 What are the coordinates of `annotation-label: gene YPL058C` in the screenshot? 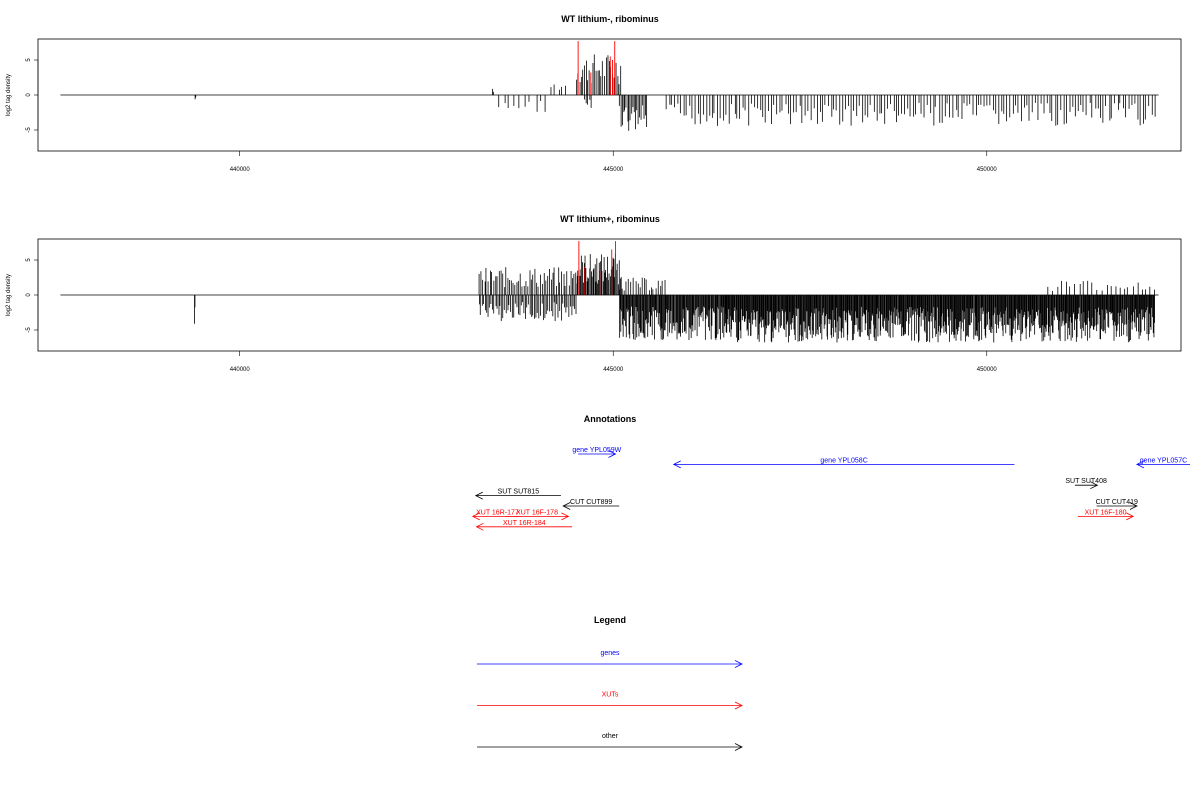 It's located at (843, 460).